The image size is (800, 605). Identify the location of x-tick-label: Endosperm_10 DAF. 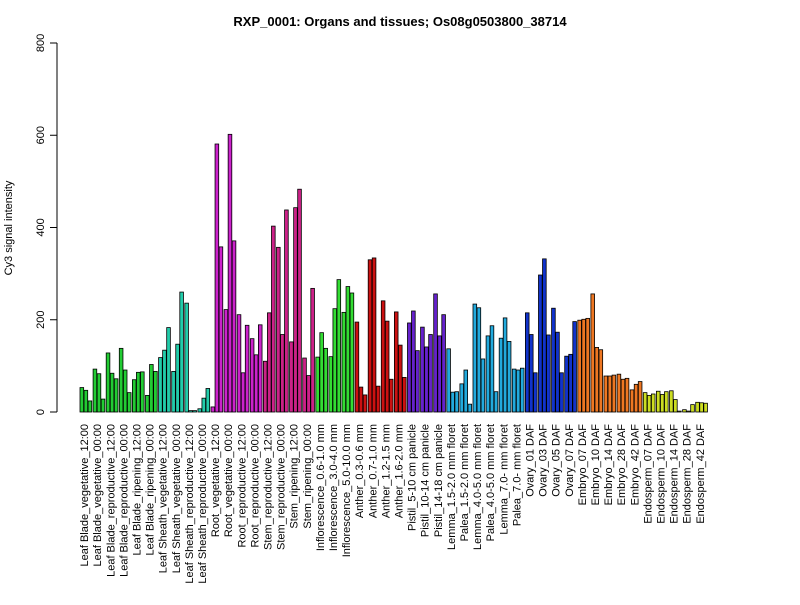
(661, 474).